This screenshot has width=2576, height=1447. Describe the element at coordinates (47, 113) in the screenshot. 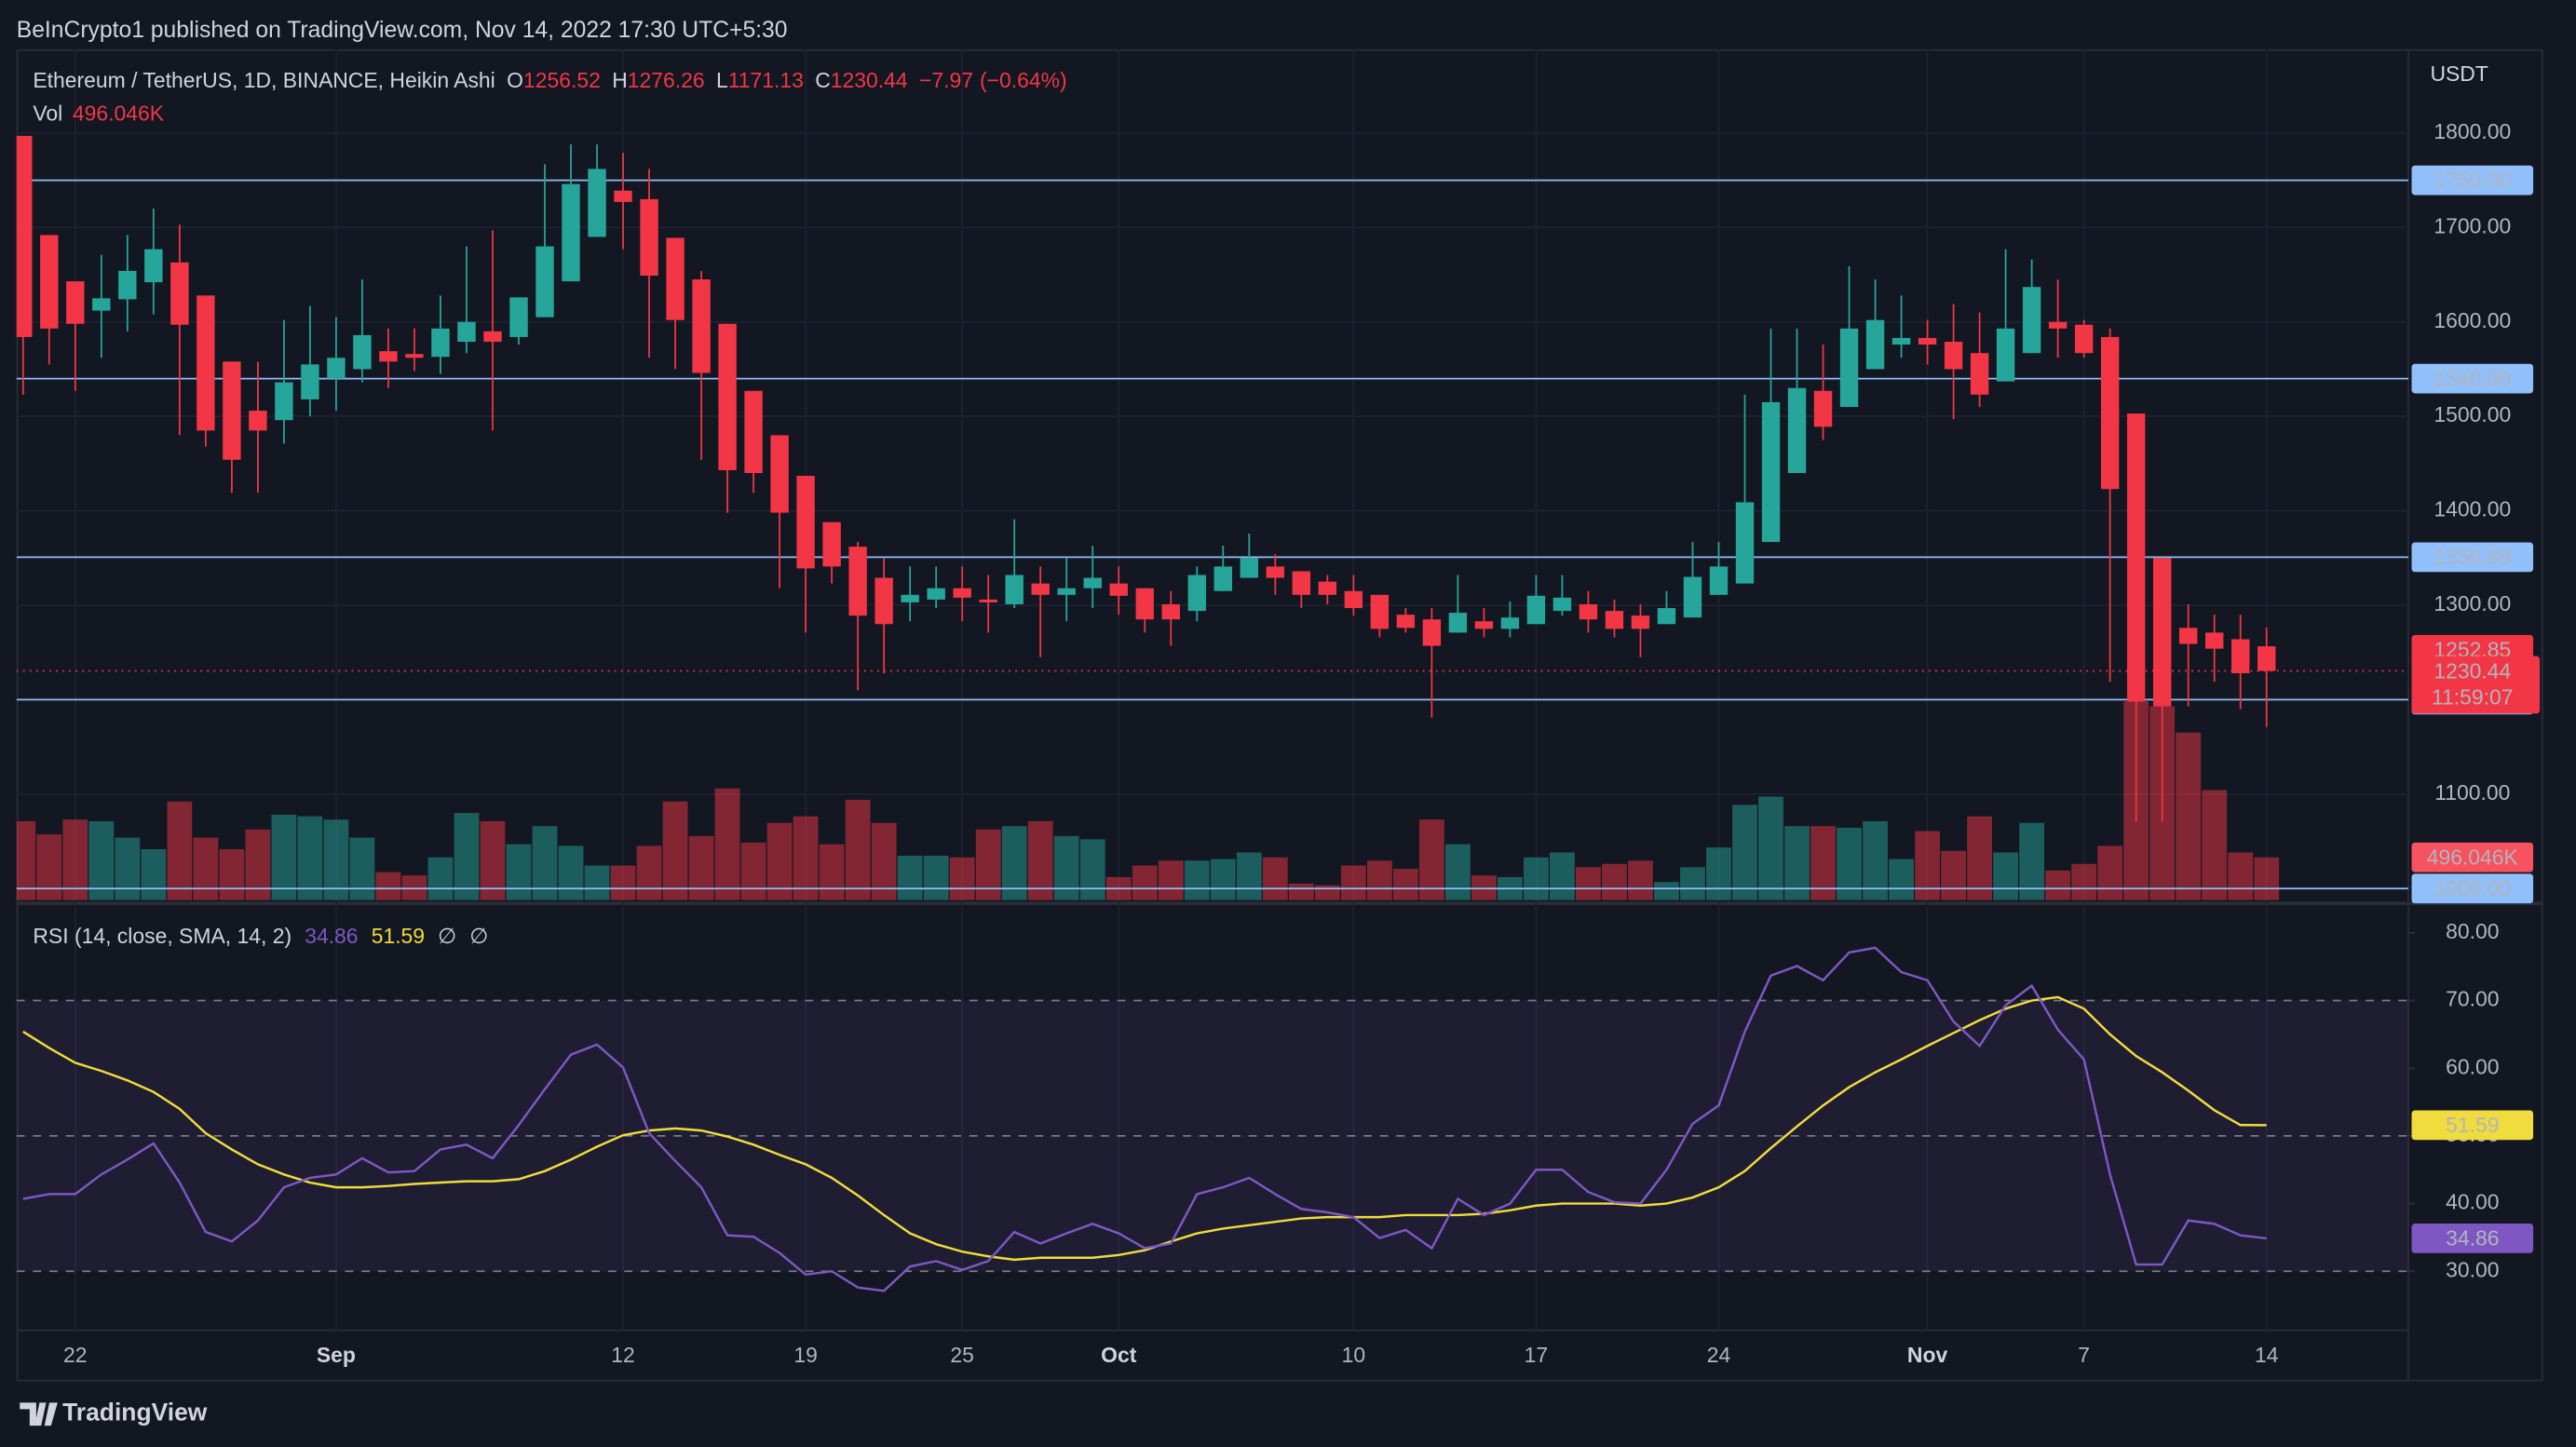

I see `volume-name: Vol` at that location.